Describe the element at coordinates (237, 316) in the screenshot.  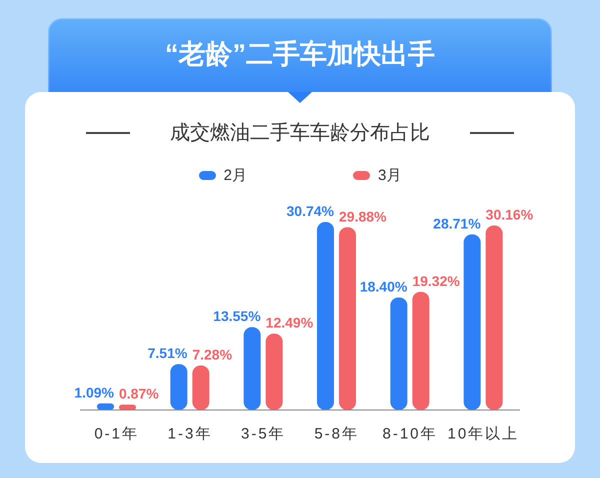
I see `data-label: 13.55%` at that location.